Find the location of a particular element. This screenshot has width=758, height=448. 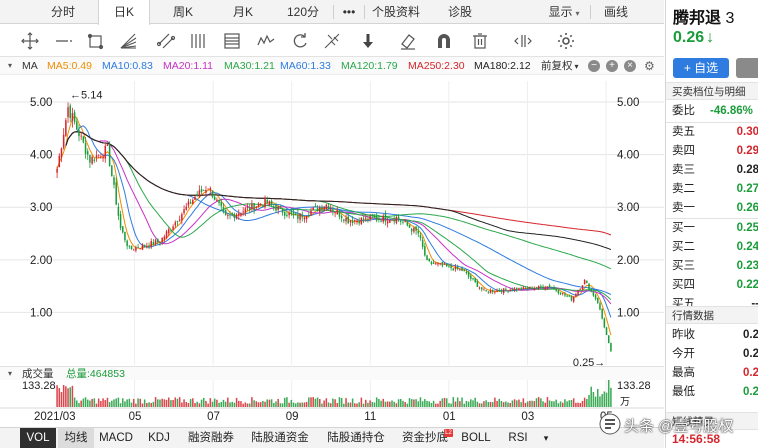

trash-icon is located at coordinates (480, 41).